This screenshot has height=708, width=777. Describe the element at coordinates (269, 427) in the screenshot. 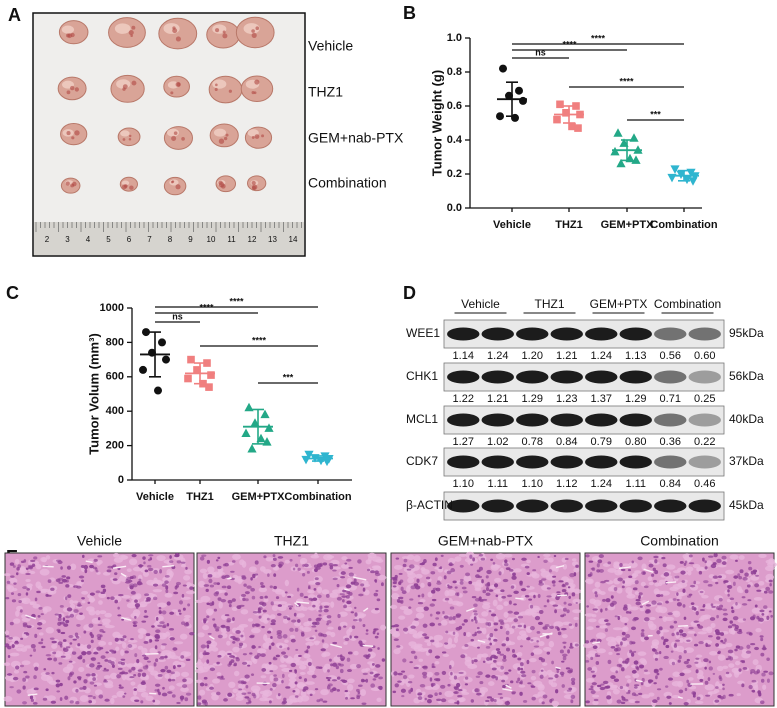

I see `data-point` at that location.